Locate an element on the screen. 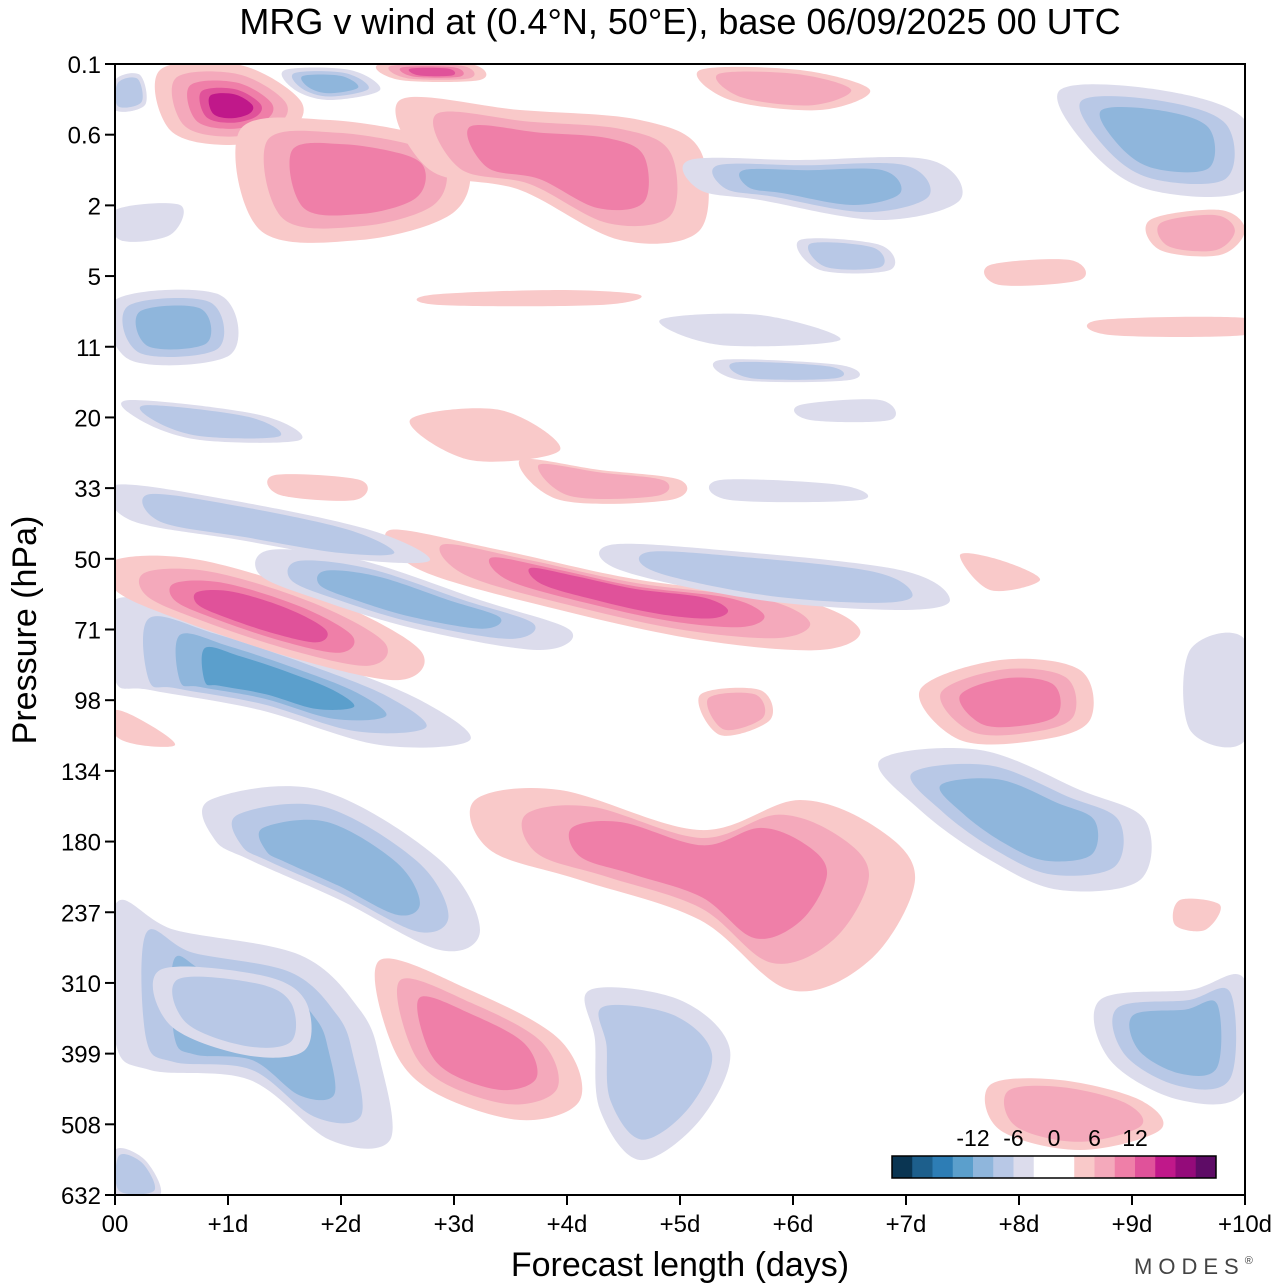  y-tick-label: 508 is located at coordinates (81, 1125).